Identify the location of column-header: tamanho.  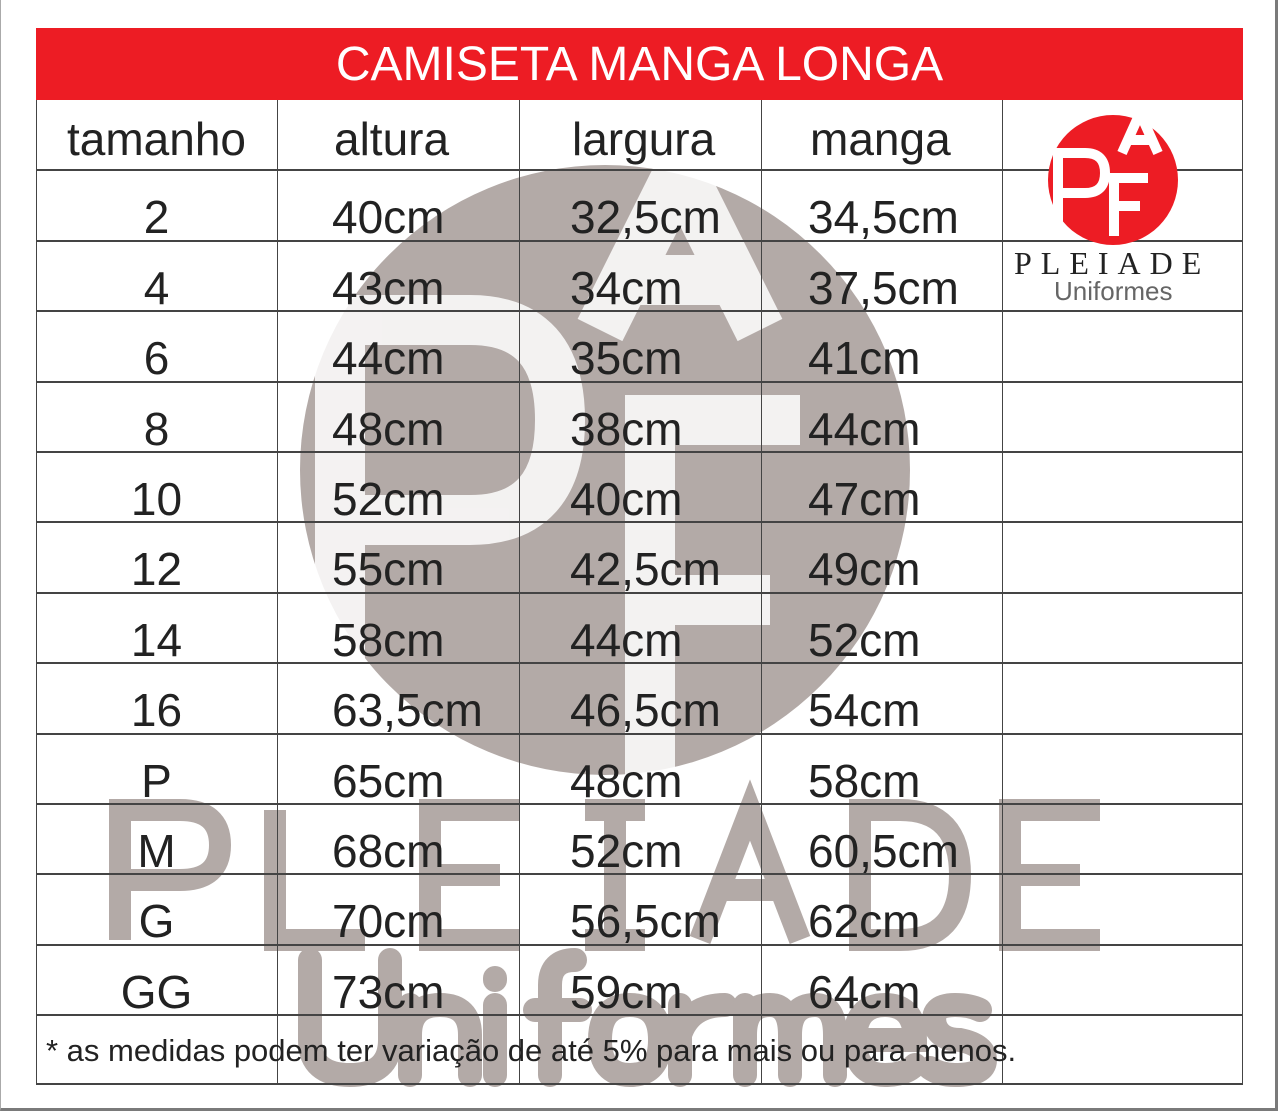
(156, 139).